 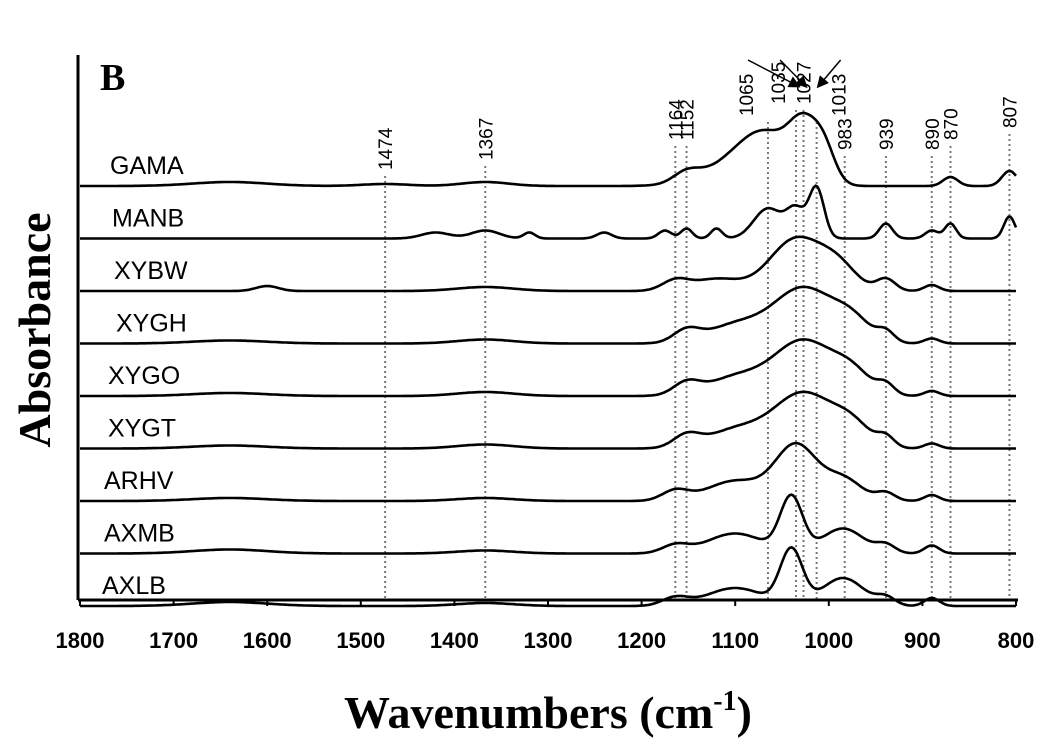 What do you see at coordinates (548, 640) in the screenshot?
I see `x-tick-label: 1300` at bounding box center [548, 640].